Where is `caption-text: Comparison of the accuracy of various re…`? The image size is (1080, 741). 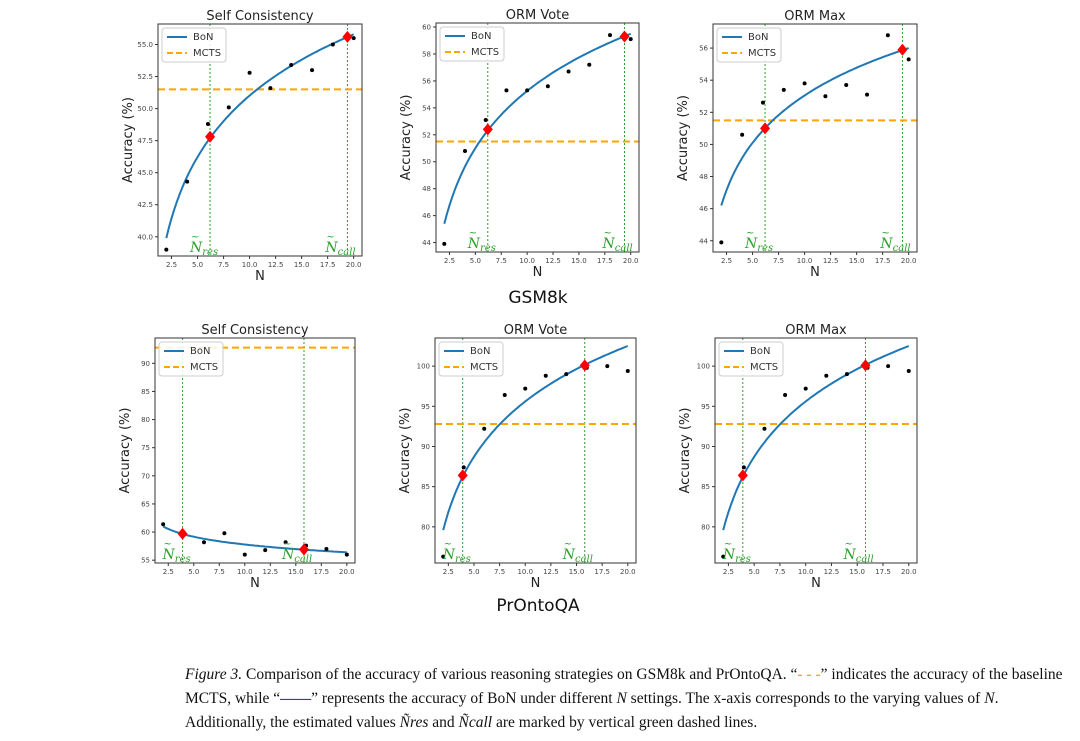 caption-text: Comparison of the accuracy of various re… is located at coordinates (520, 674).